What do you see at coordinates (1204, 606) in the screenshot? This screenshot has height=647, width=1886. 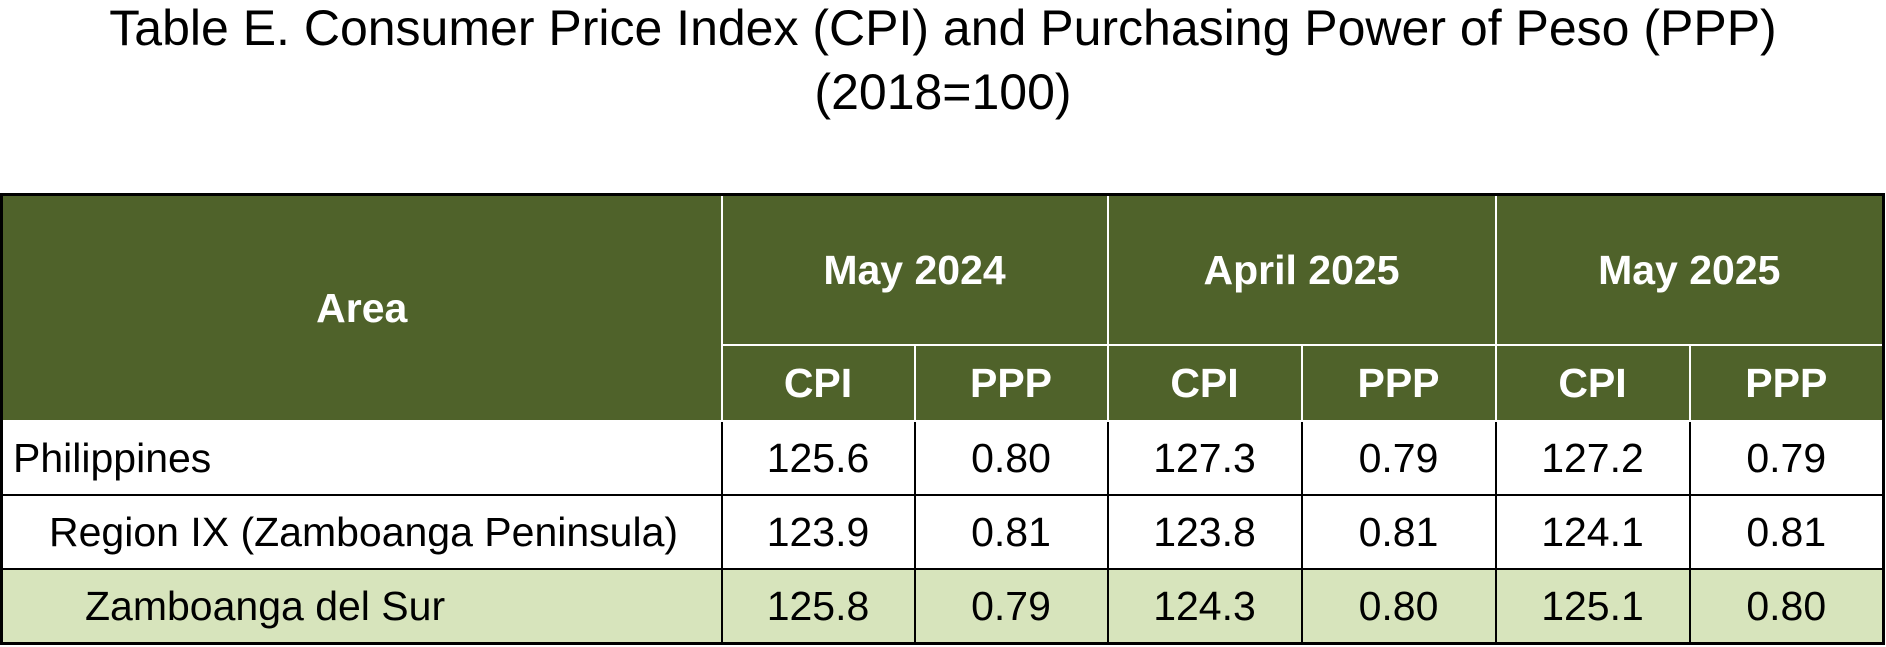 I see `cpi-cell: 124.3` at bounding box center [1204, 606].